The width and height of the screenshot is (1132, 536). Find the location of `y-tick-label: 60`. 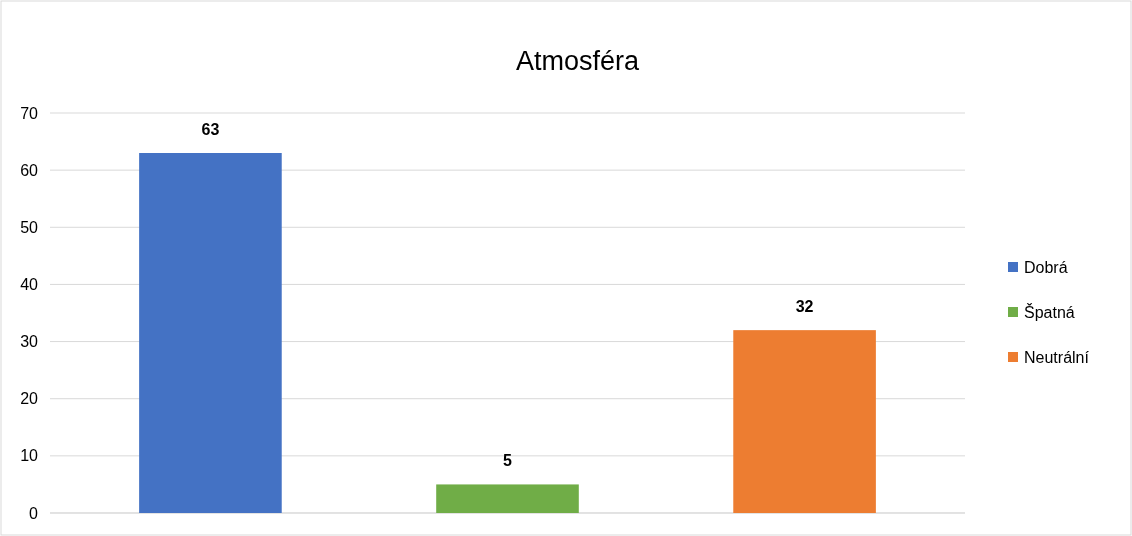

y-tick-label: 60 is located at coordinates (29, 170).